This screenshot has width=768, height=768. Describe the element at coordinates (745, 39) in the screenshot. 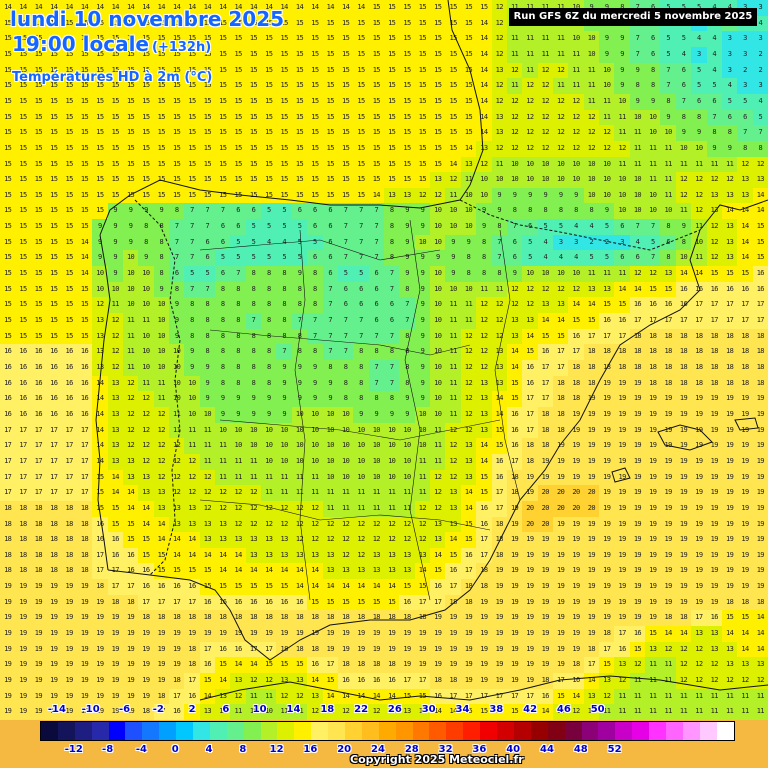

I see `grid-cell: 3` at that location.